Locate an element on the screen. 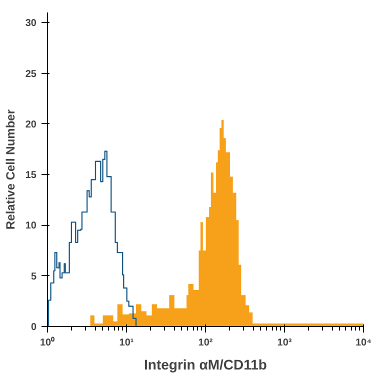 The width and height of the screenshot is (375, 375). x-tick-label: 10⁴ is located at coordinates (363, 343).